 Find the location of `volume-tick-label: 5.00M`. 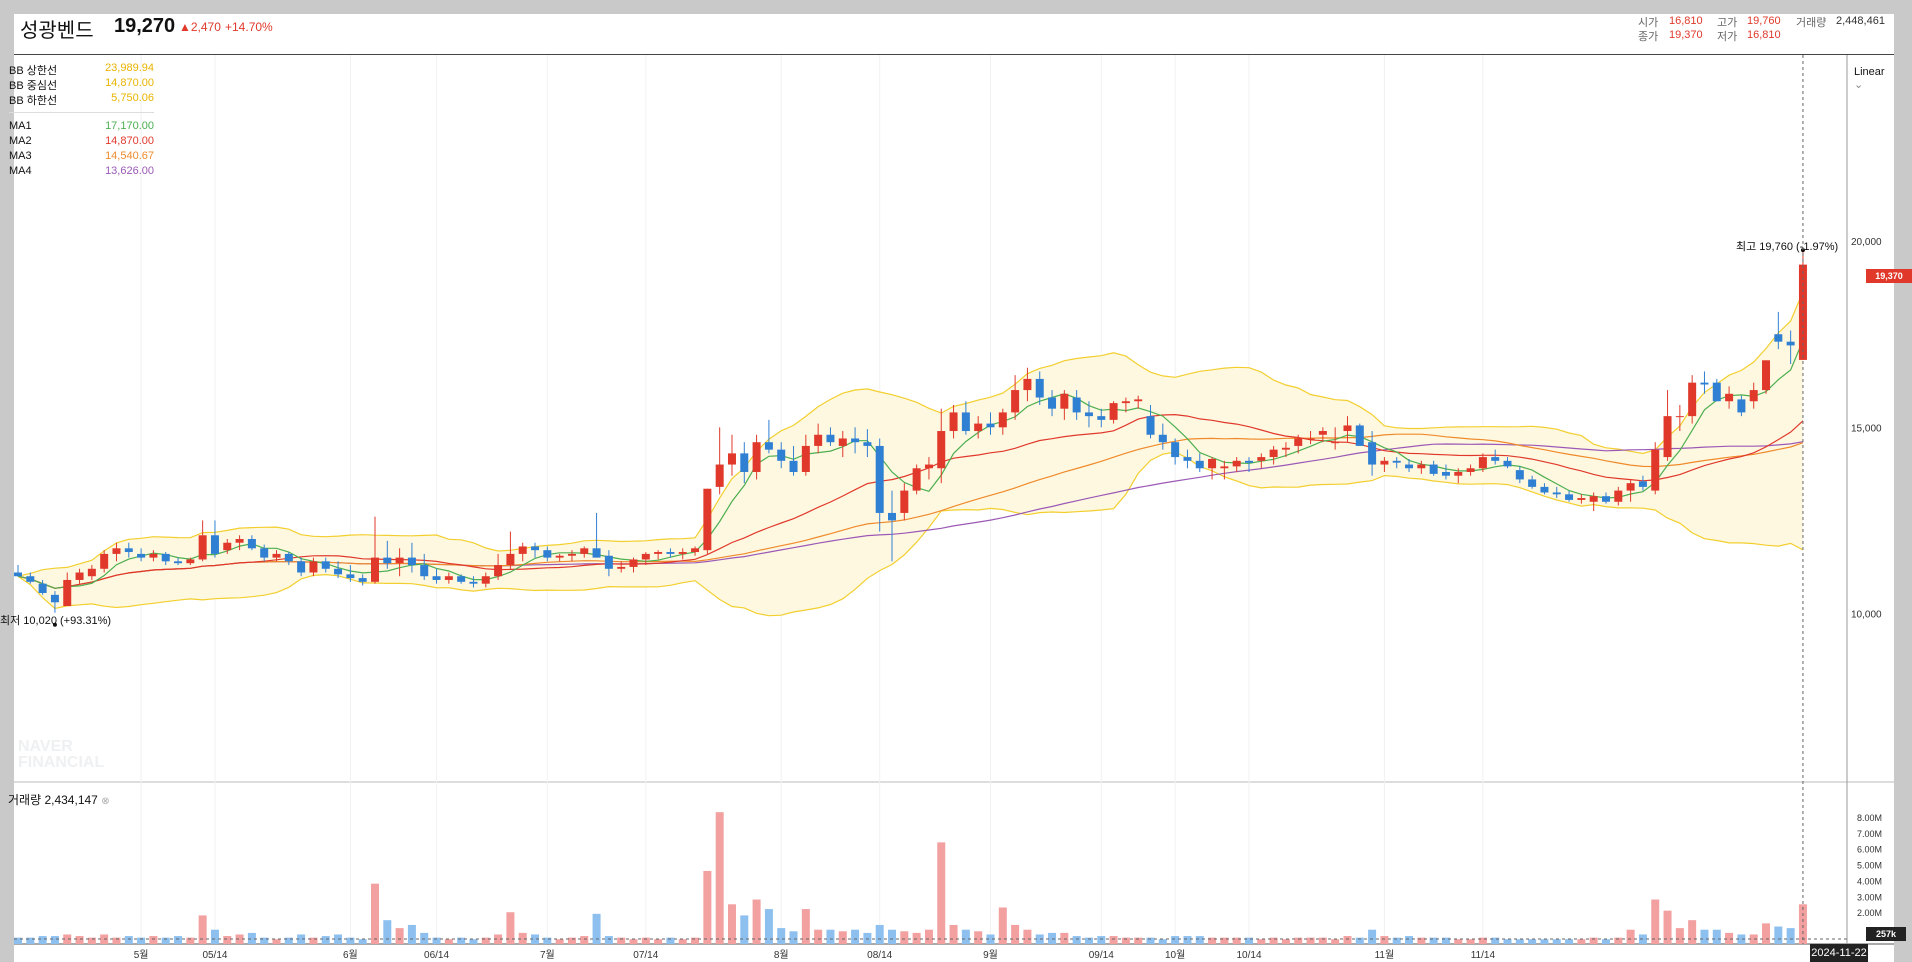

volume-tick-label: 5.00M is located at coordinates (1869, 866).